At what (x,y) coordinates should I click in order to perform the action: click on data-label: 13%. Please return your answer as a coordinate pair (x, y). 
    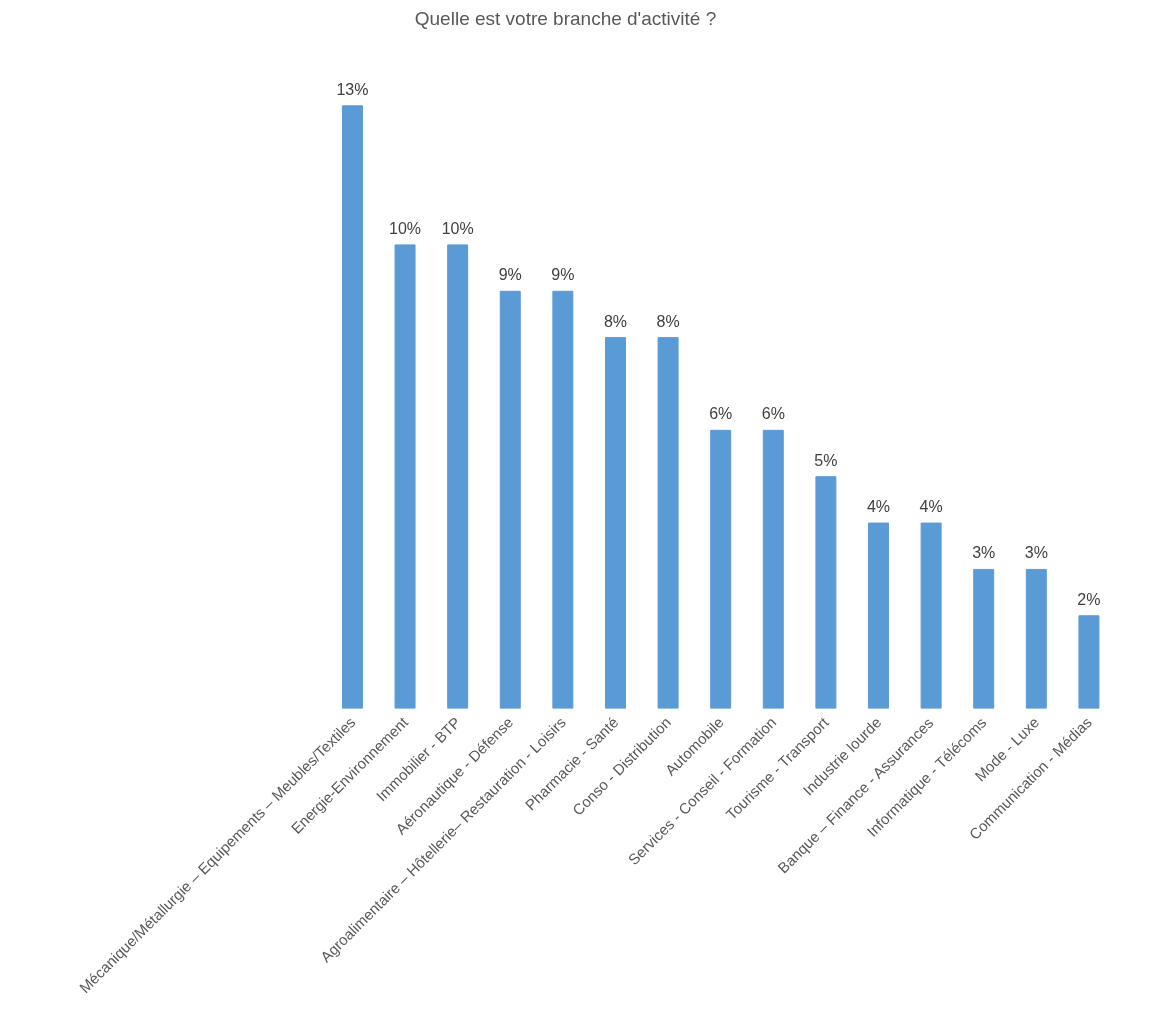
    Looking at the image, I should click on (352, 89).